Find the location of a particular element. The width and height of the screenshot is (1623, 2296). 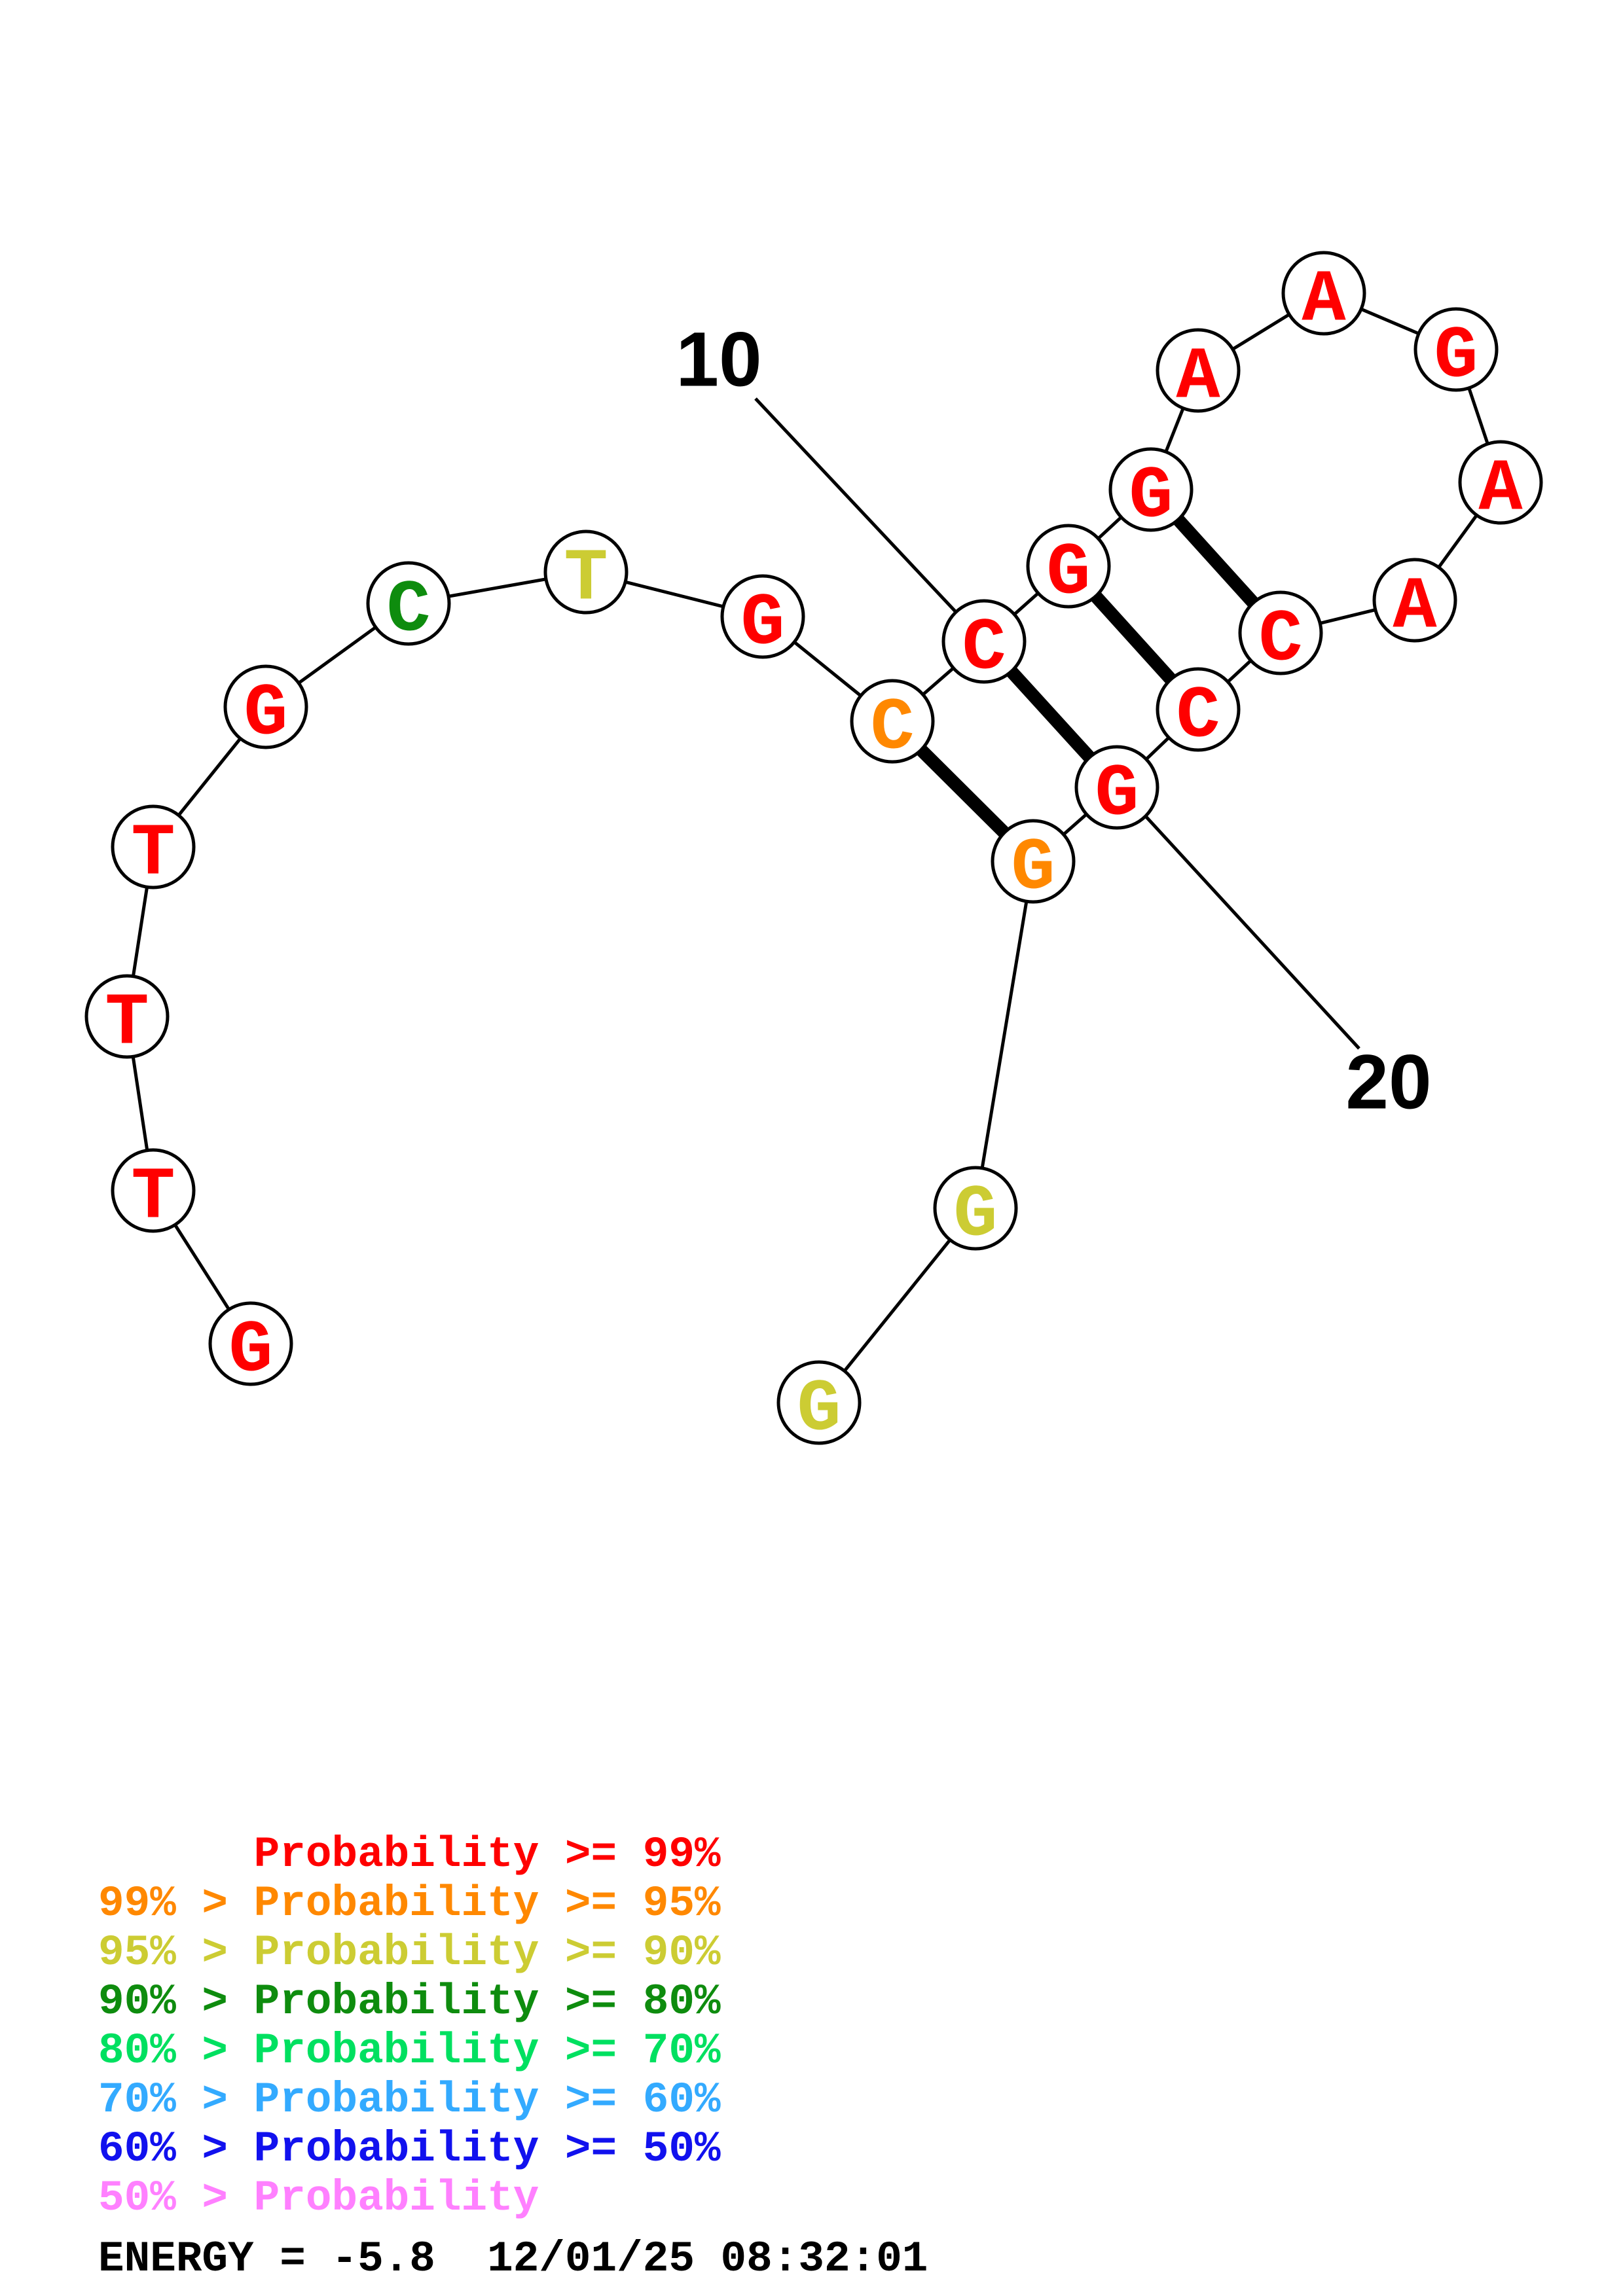

legend-item: 50% > Probability is located at coordinates (318, 2198).